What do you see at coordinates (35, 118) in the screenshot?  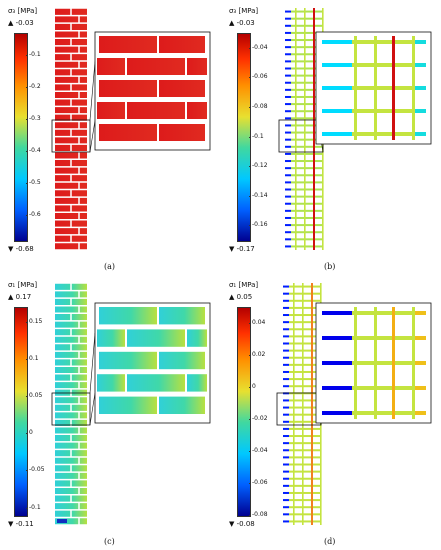 I see `colorbar-tick: -0.3` at bounding box center [35, 118].